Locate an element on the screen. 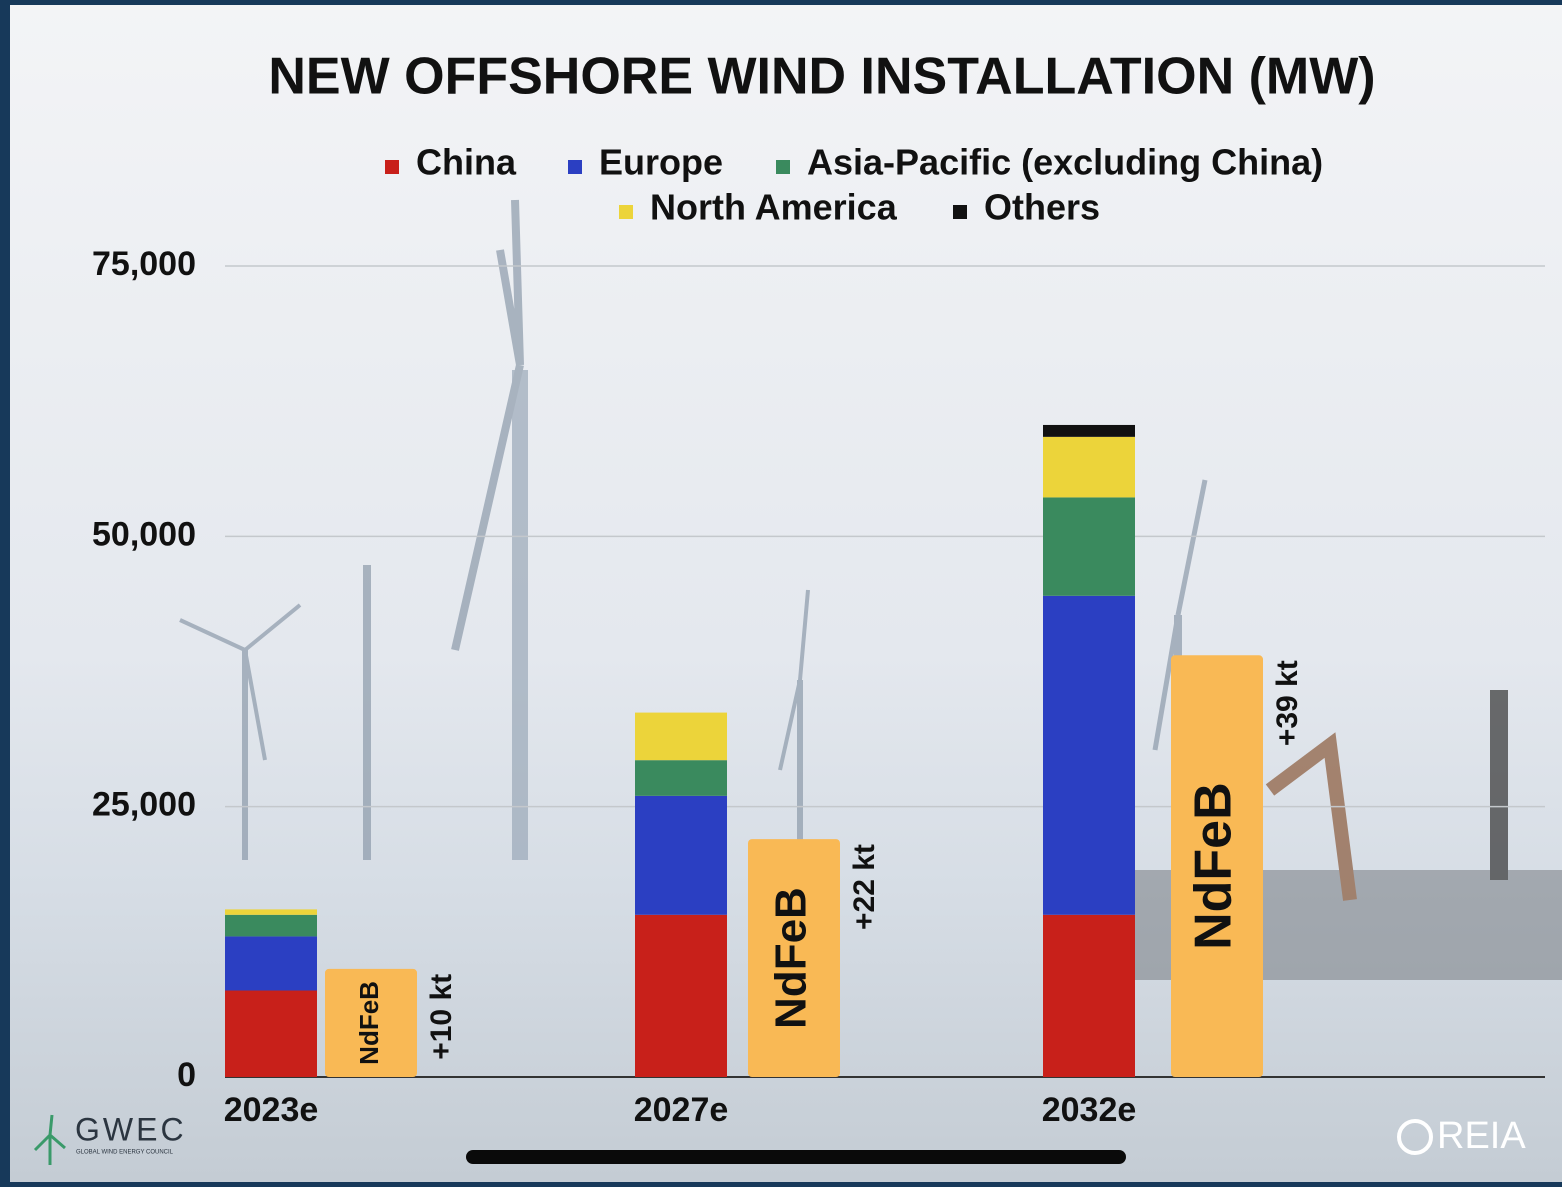 This screenshot has width=1562, height=1187. chart-title: NEW OFFSHORE WIND INSTALLATION (MW) is located at coordinates (821, 77).